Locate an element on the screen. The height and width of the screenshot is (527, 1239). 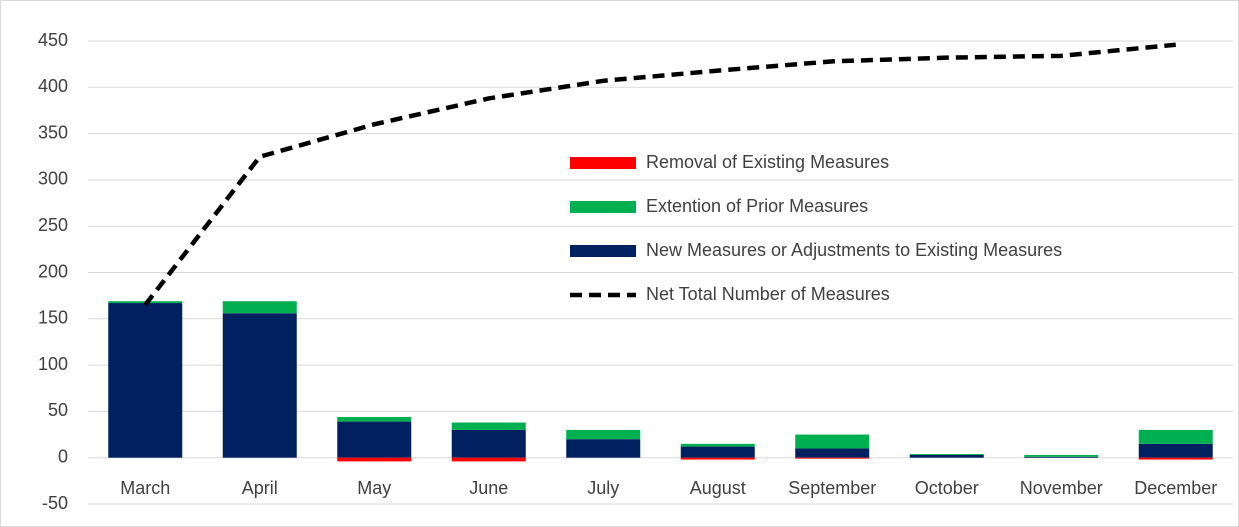
y-tick-label: 50 is located at coordinates (58, 410).